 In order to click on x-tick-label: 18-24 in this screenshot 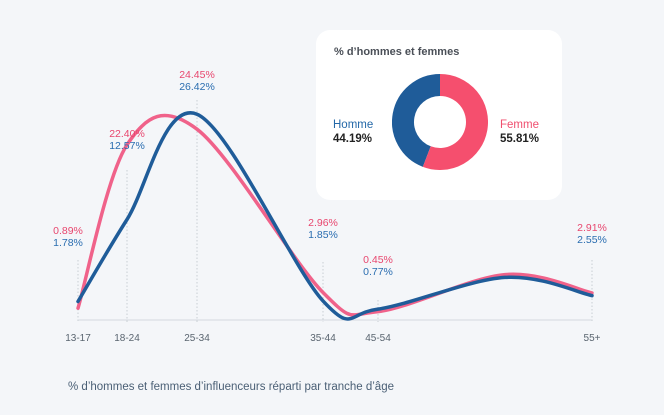, I will do `click(127, 338)`.